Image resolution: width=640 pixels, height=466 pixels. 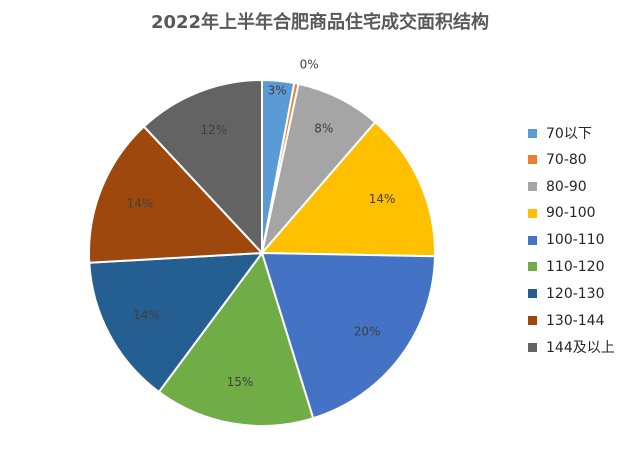 I want to click on data-label-70以下: 3%, so click(x=277, y=91).